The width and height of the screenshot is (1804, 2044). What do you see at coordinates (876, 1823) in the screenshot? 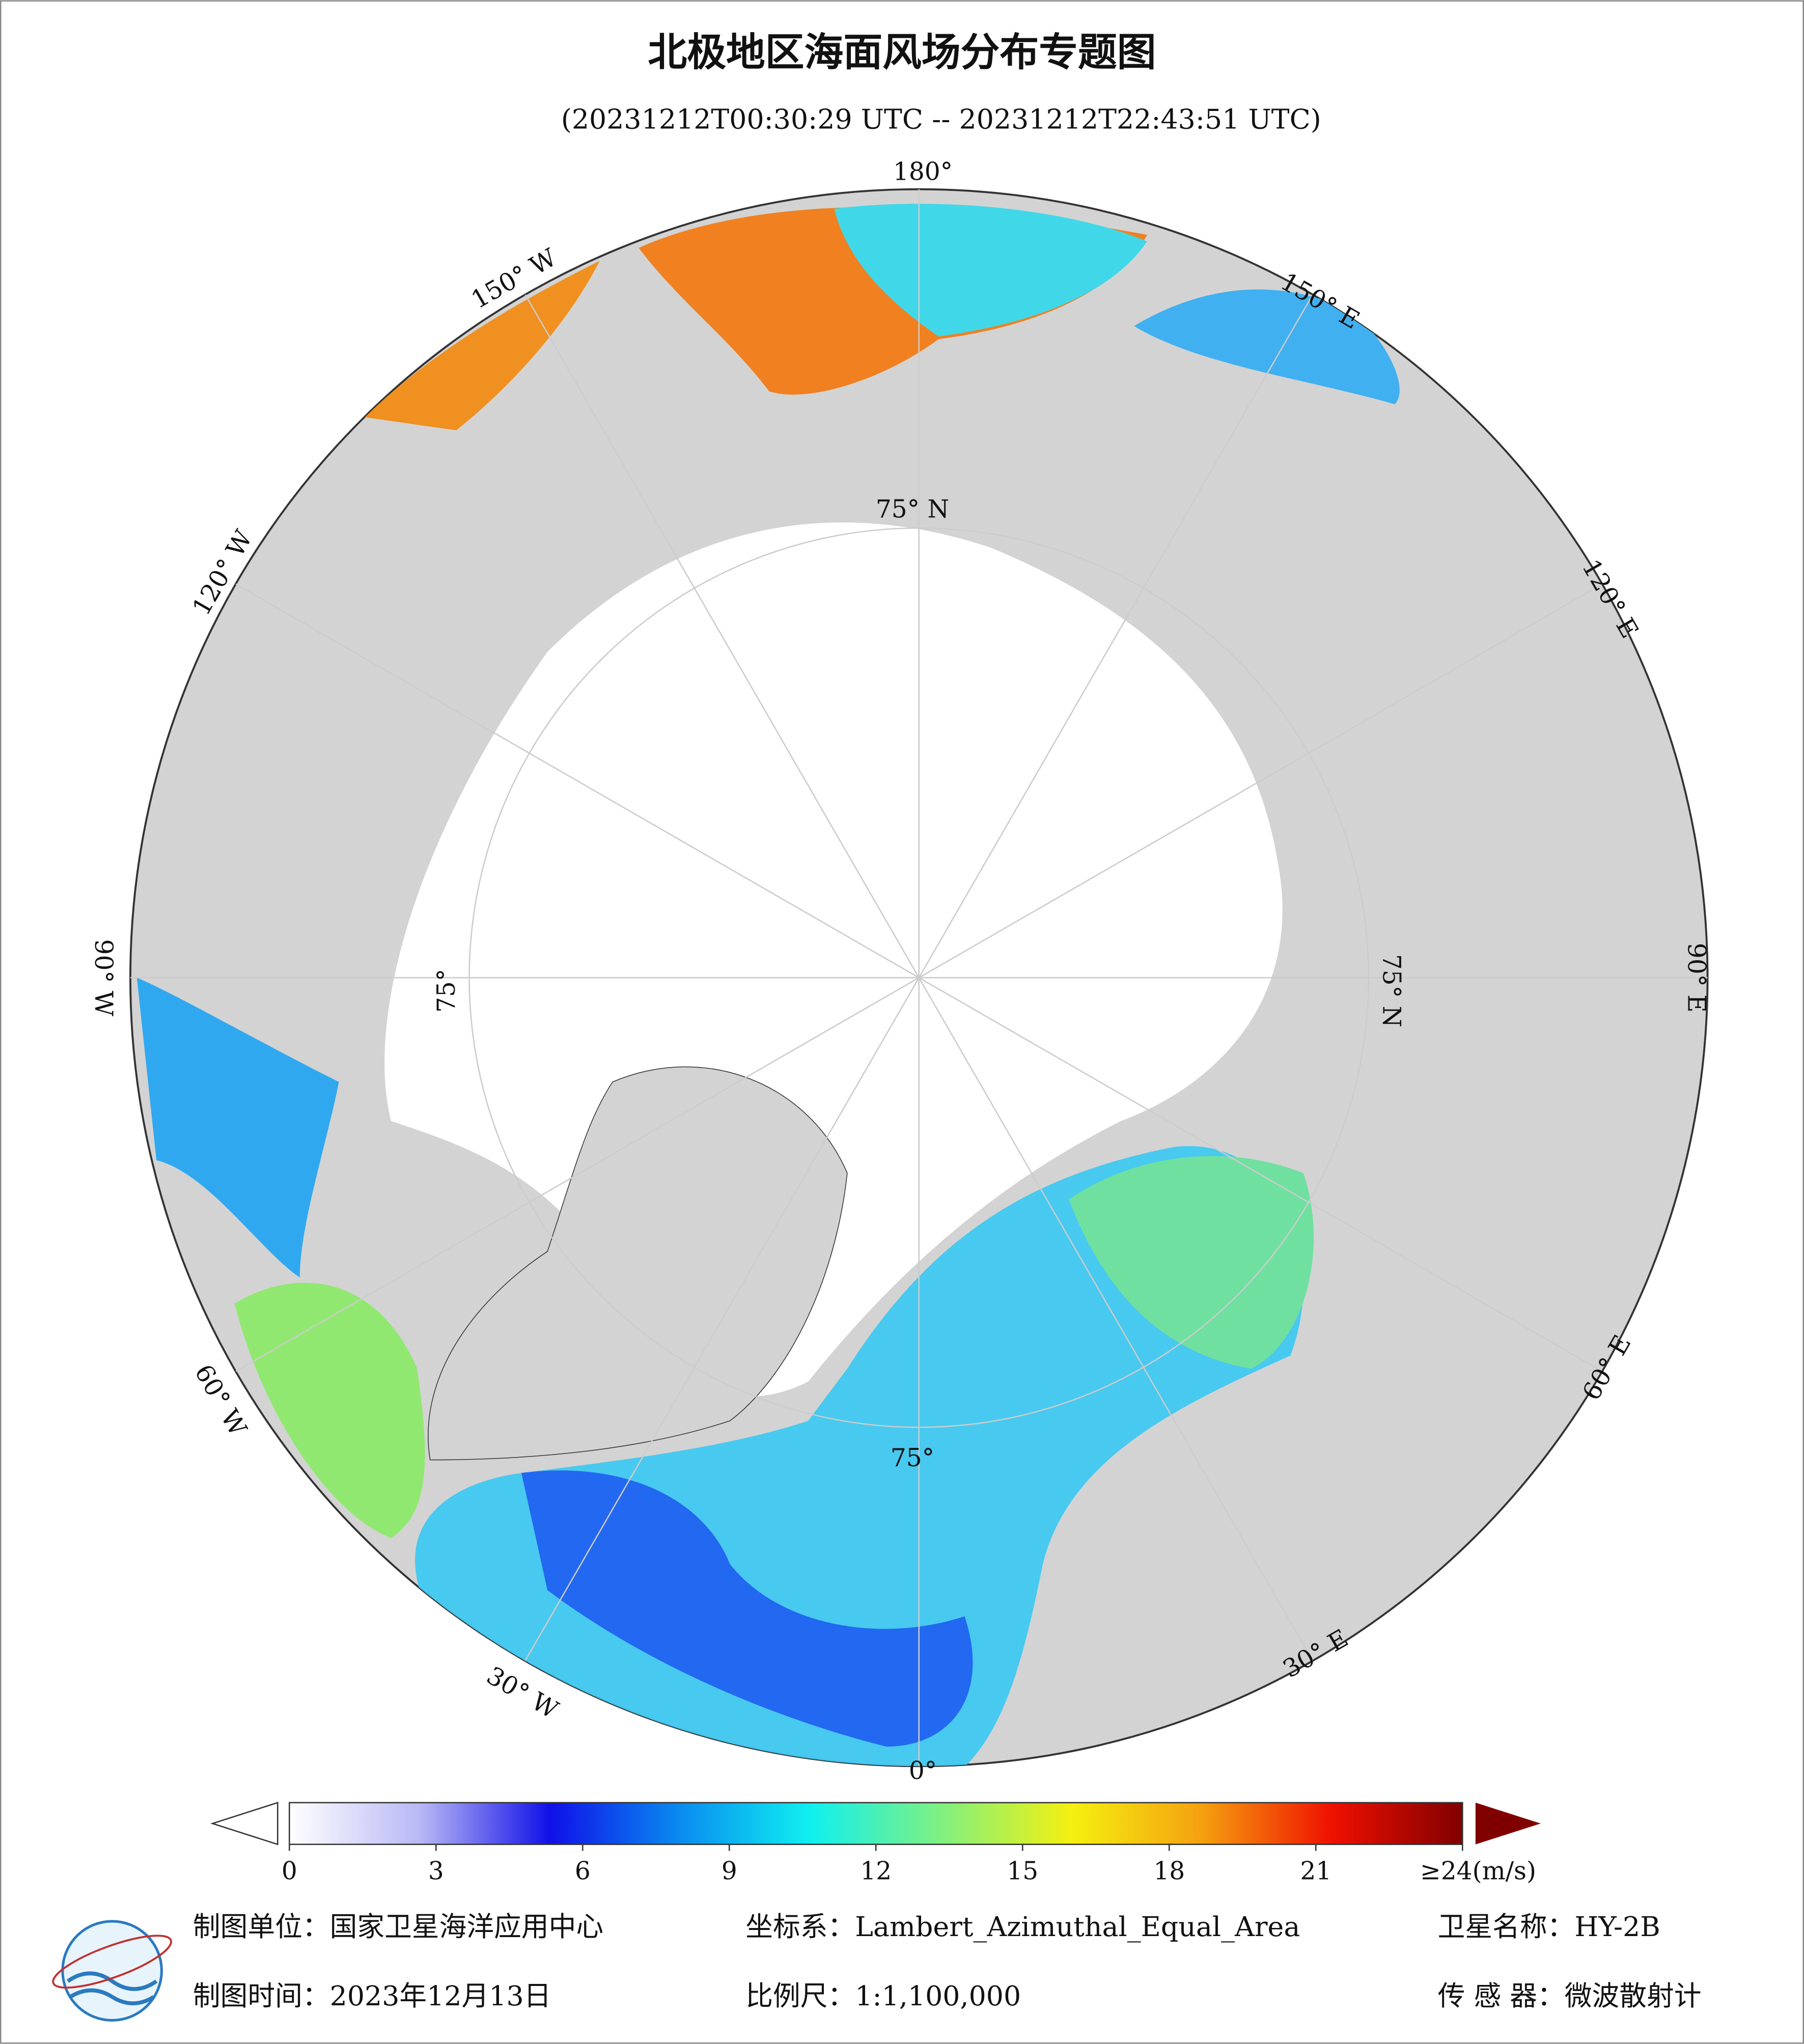
I see `colorbar-gradient` at bounding box center [876, 1823].